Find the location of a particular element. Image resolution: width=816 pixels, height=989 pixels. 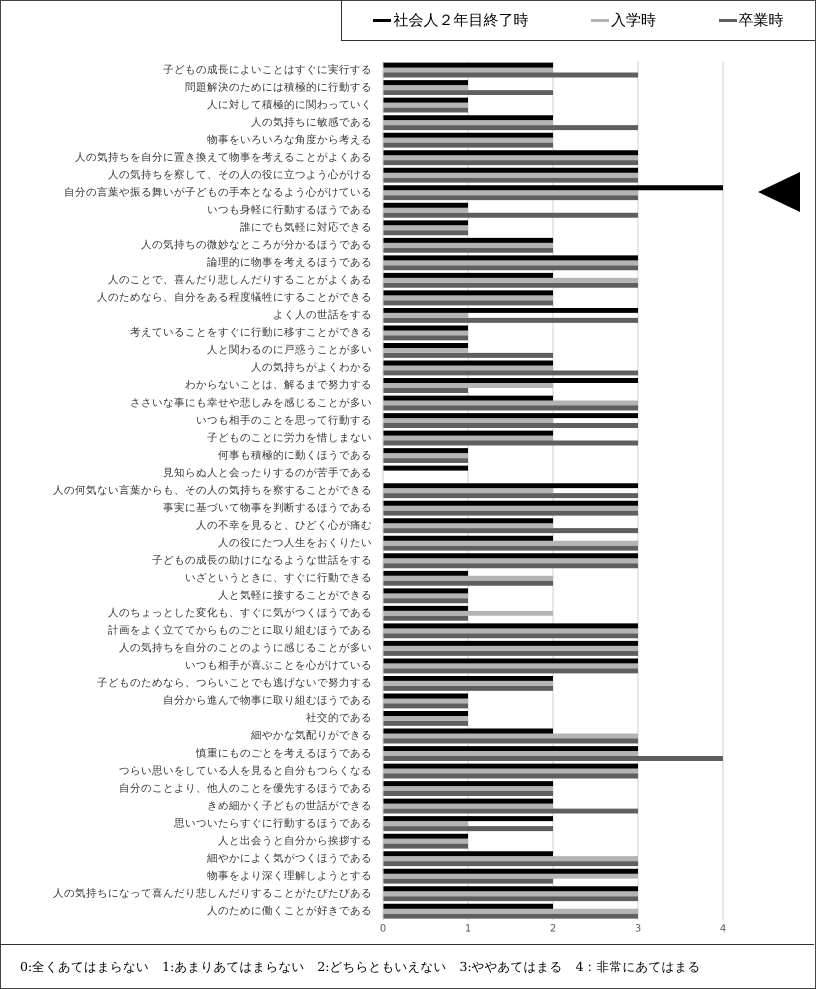

y-tick-label: 見知らぬ人と会ったりするのが苦手である is located at coordinates (267, 472).